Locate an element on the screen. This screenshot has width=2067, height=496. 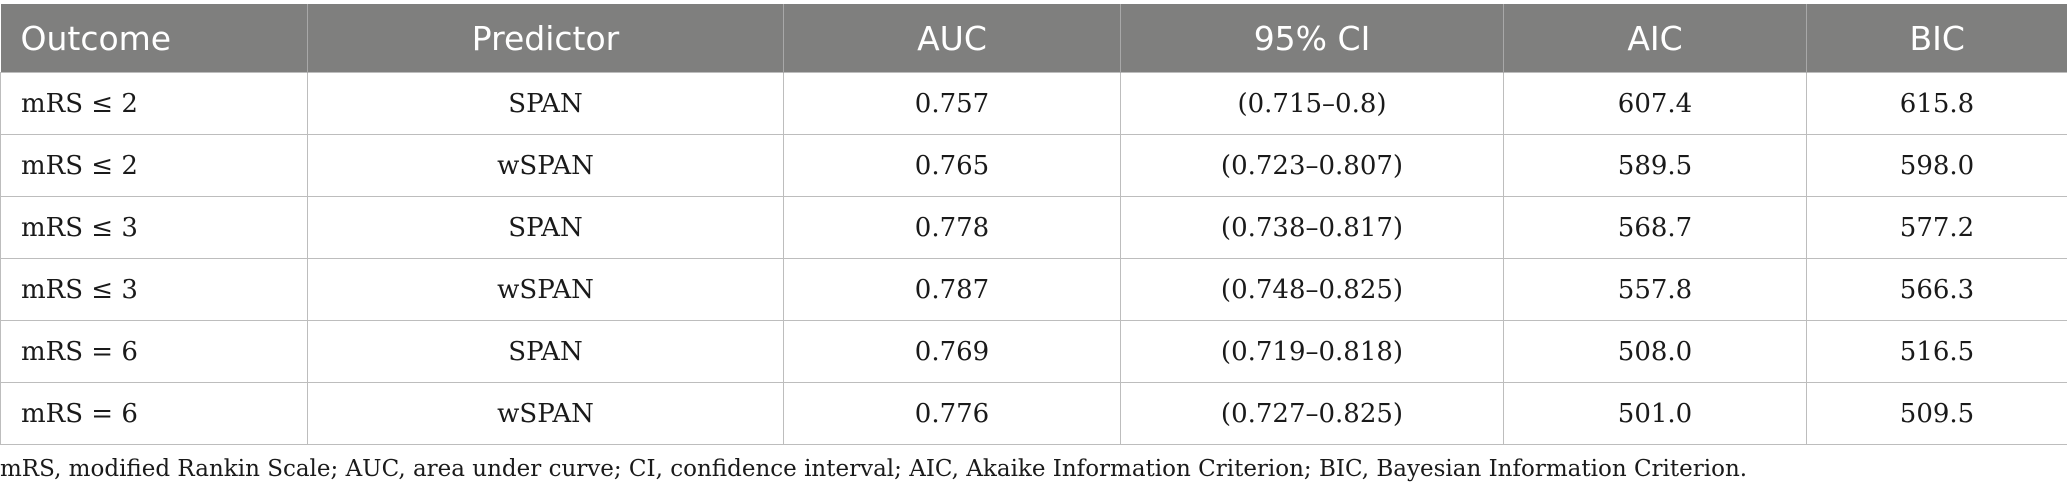
cell-aic: 508.0 is located at coordinates (1655, 351).